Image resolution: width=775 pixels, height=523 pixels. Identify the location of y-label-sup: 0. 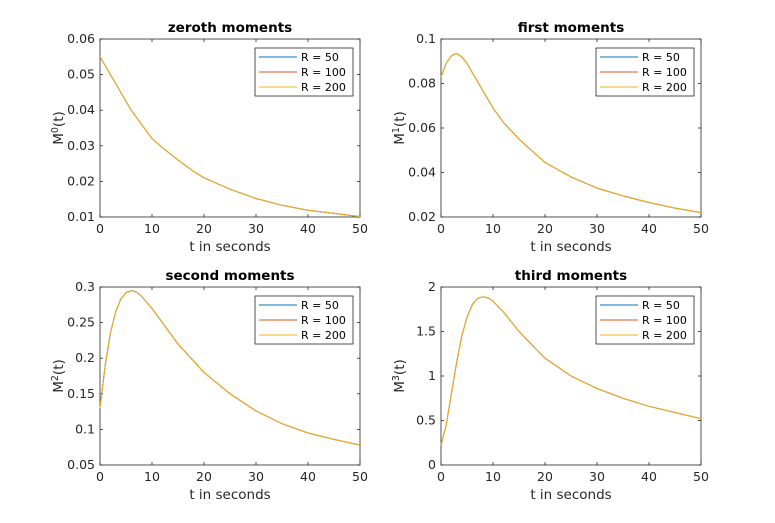
(55, 130).